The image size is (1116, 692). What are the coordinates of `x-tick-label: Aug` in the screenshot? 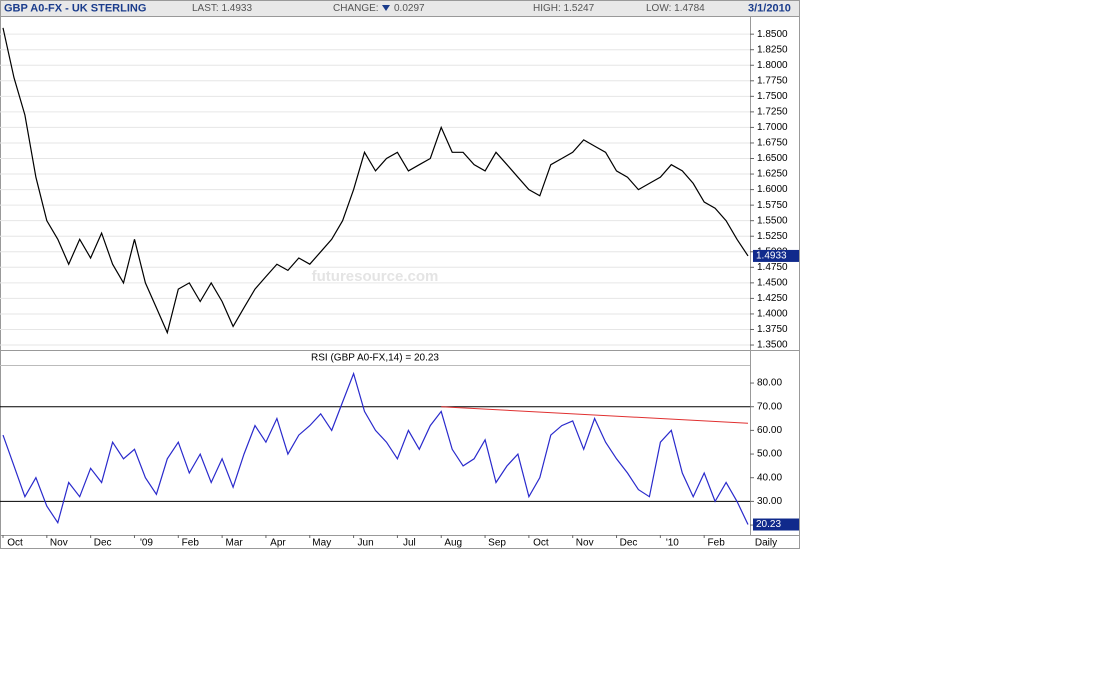 It's located at (453, 543).